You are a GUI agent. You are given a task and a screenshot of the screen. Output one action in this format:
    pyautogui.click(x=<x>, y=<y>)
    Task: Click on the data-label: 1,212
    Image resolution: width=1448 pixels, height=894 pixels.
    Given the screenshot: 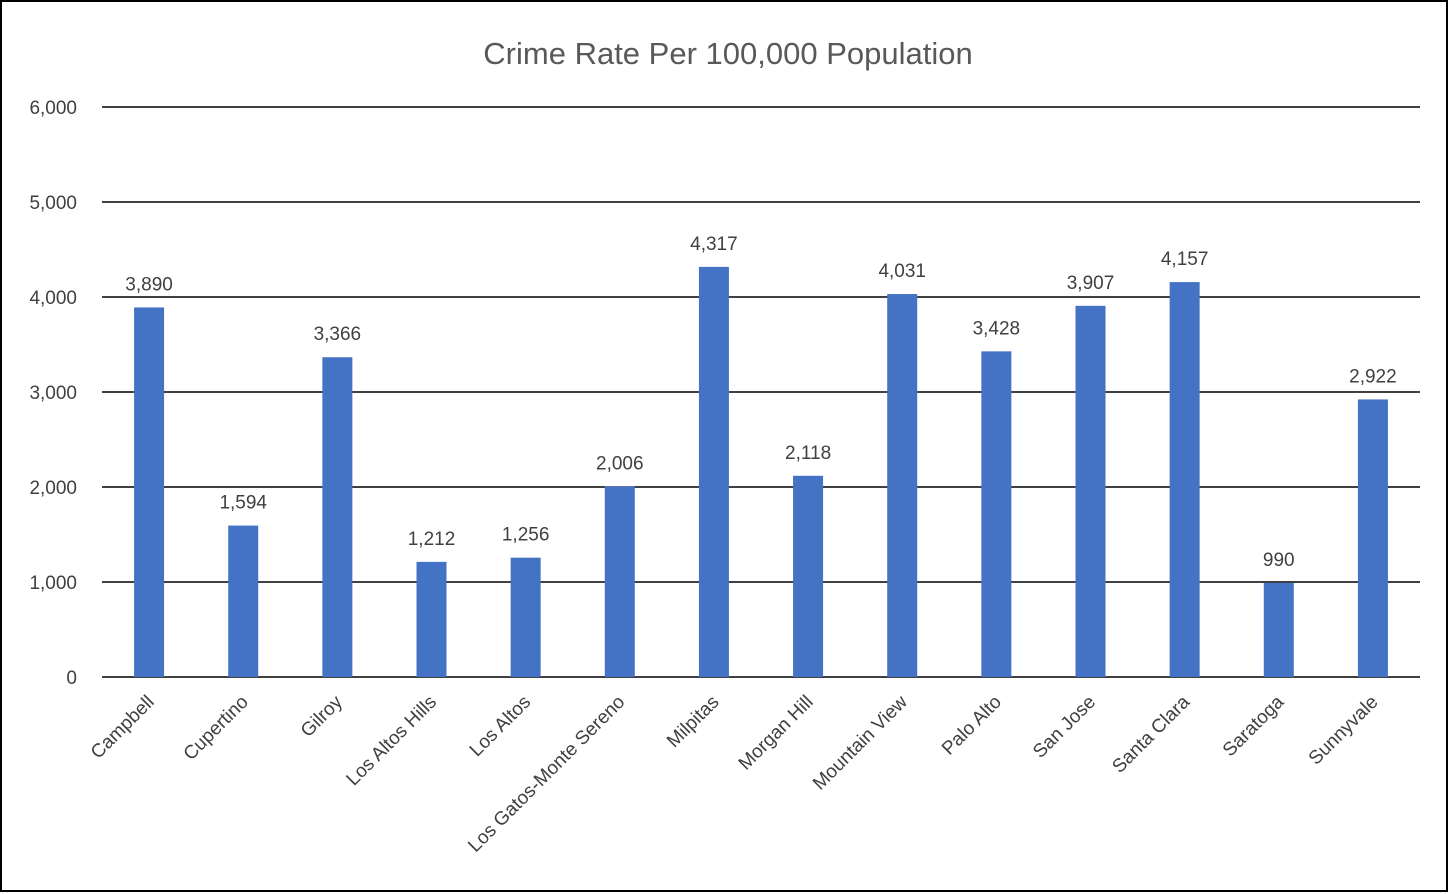 What is the action you would take?
    pyautogui.click(x=432, y=539)
    